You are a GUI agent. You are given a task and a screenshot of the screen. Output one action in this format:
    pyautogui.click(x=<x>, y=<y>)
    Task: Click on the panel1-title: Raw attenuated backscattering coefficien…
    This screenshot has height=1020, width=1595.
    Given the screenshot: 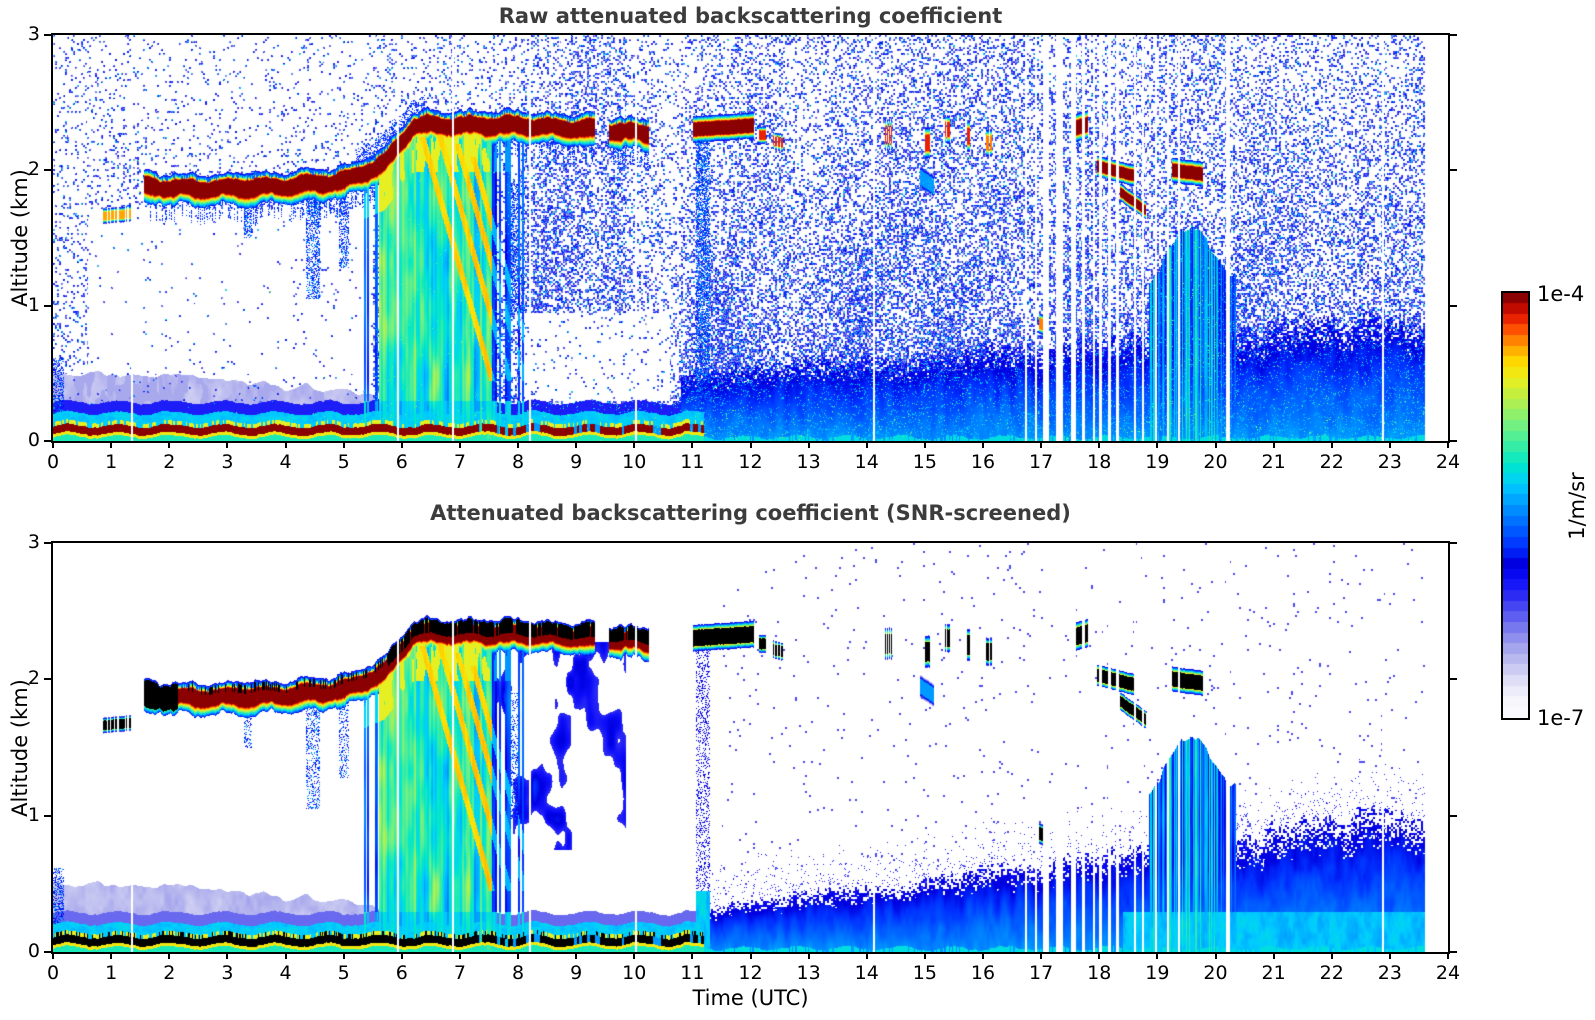 What is the action you would take?
    pyautogui.click(x=750, y=16)
    